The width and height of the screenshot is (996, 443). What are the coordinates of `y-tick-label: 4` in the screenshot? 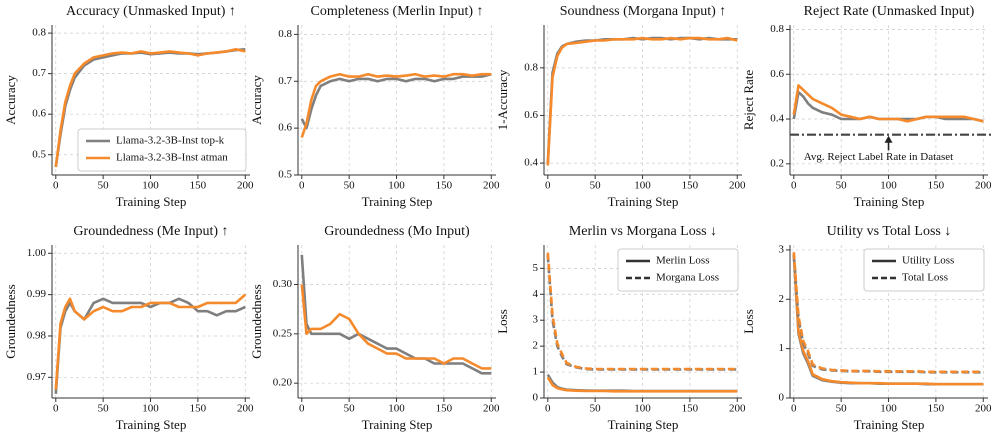 It's located at (536, 294).